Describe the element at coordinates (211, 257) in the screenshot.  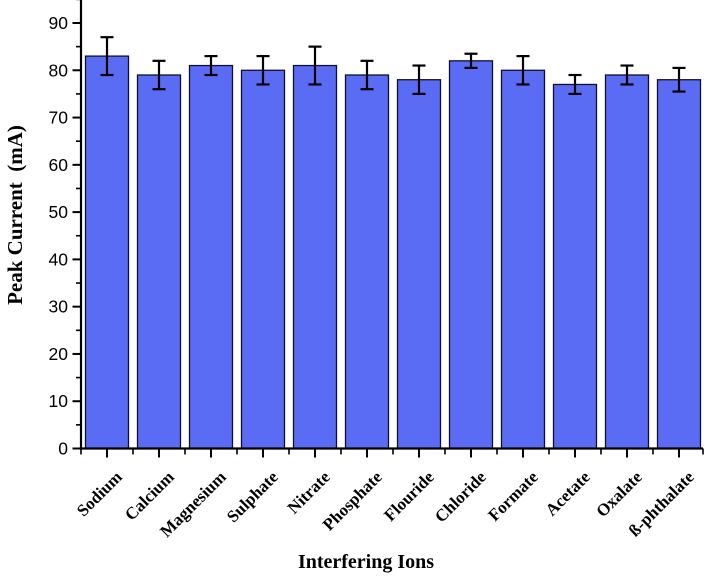
I see `bar-magnesium` at that location.